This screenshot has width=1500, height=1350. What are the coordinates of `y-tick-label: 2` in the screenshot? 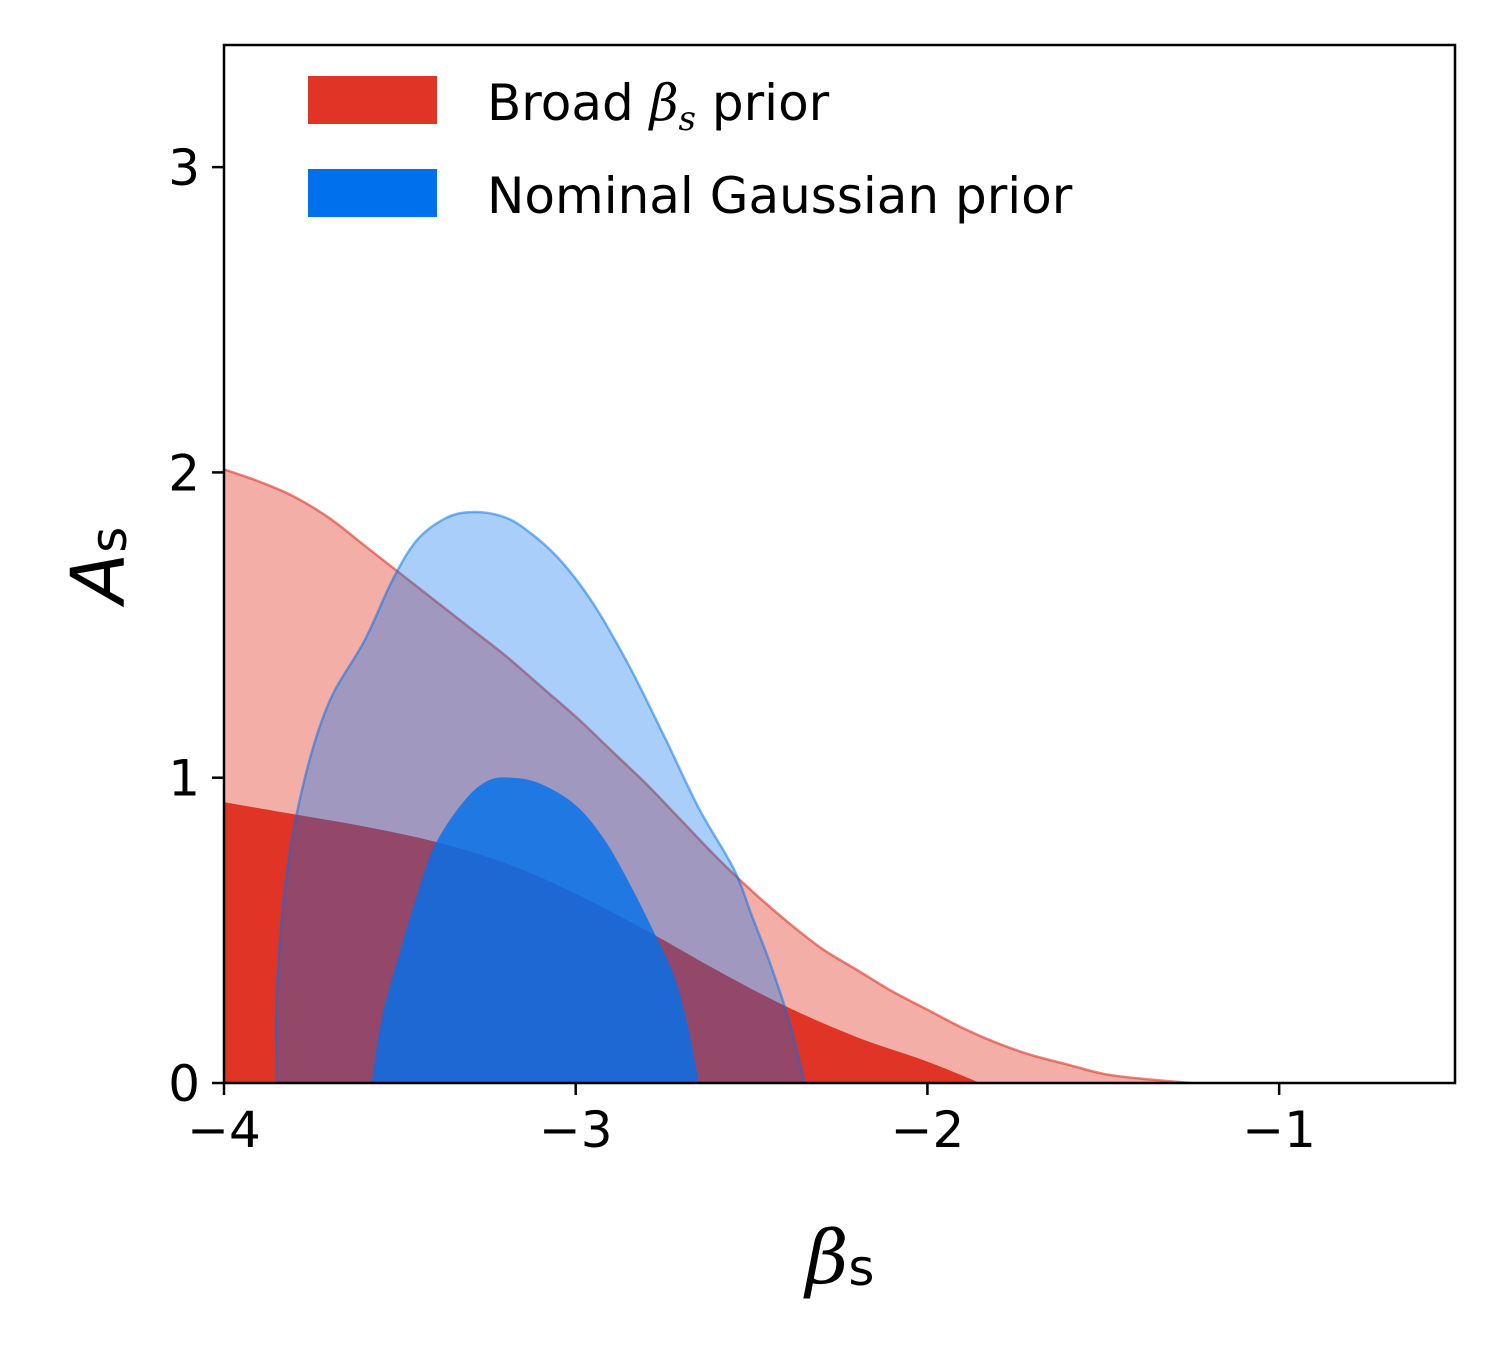 It's located at (184, 473).